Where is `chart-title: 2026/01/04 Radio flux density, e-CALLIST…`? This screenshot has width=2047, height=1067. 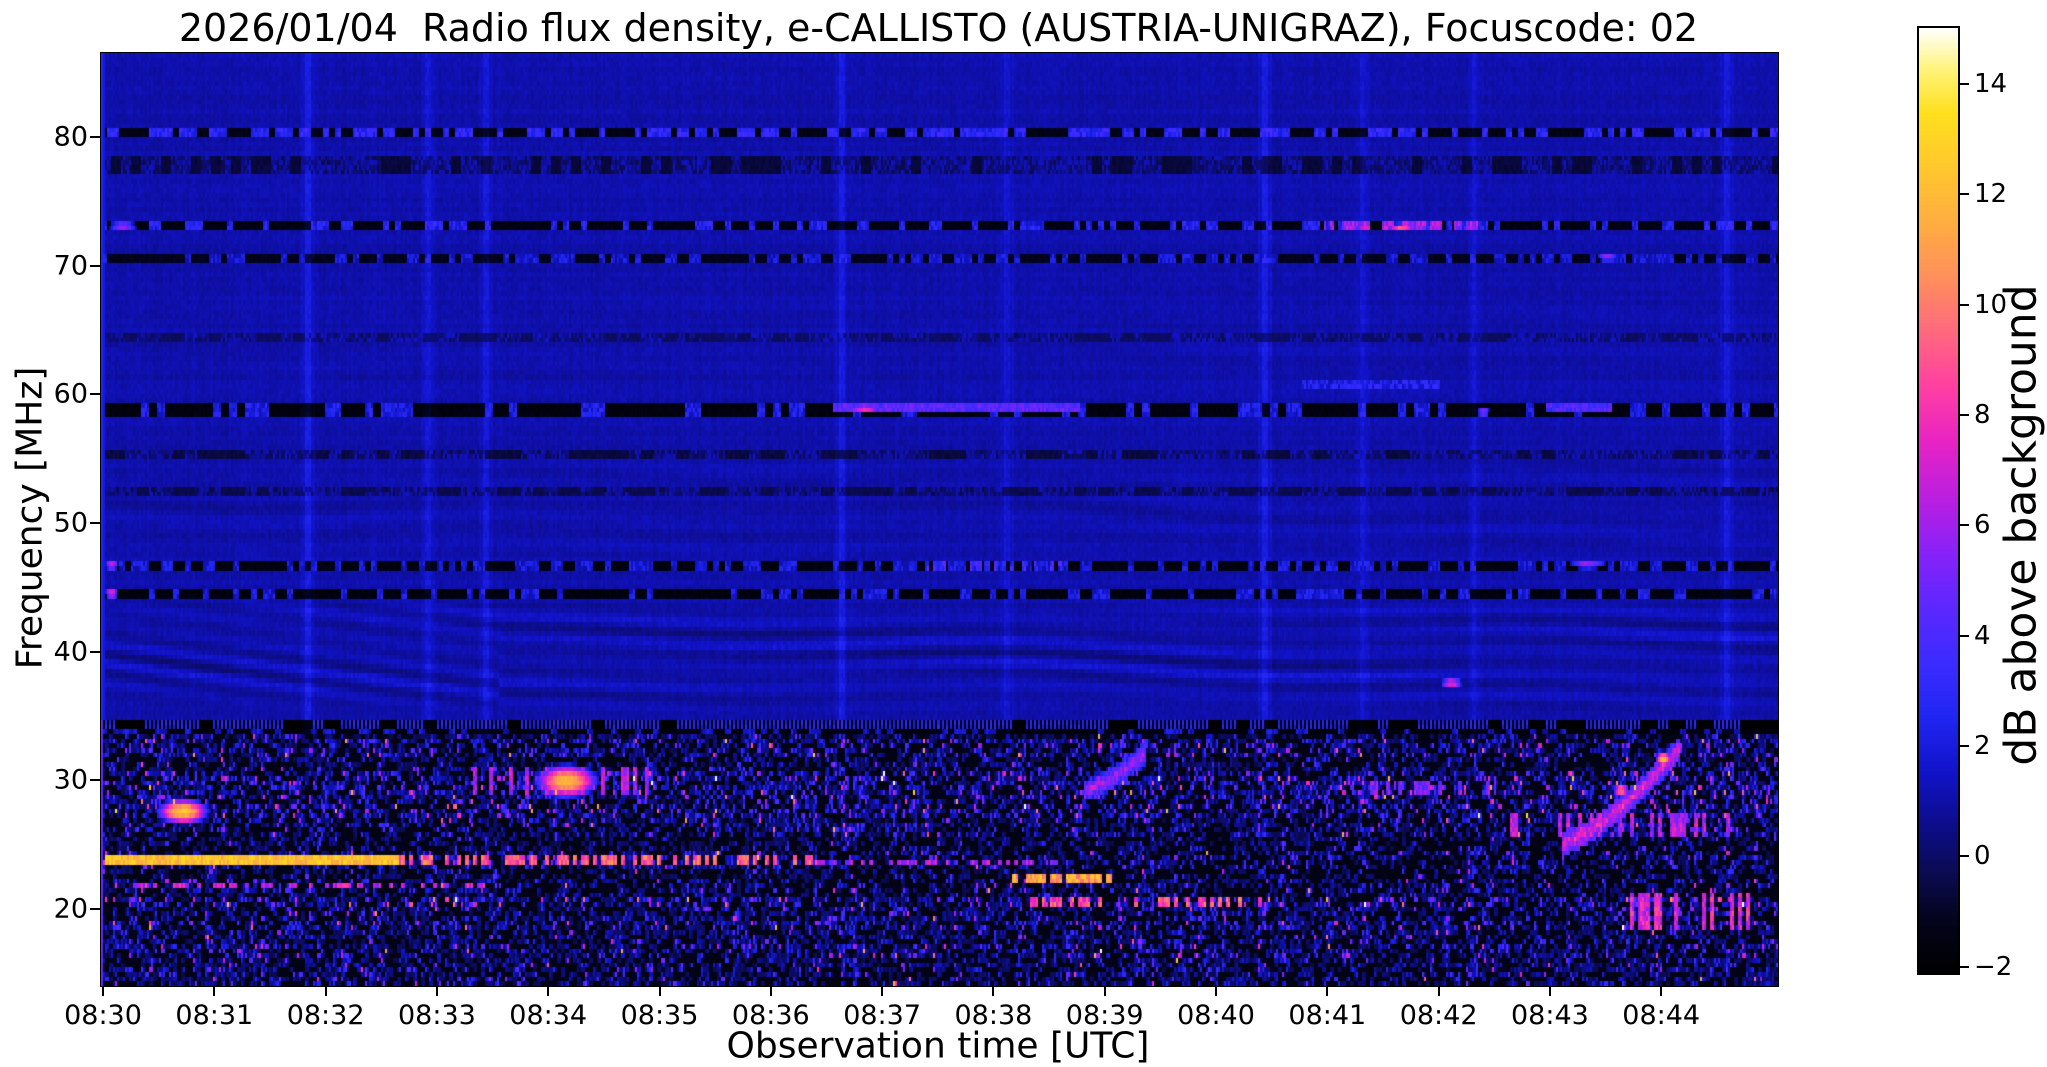
chart-title: 2026/01/04 Radio flux density, e-CALLIST… is located at coordinates (938, 28).